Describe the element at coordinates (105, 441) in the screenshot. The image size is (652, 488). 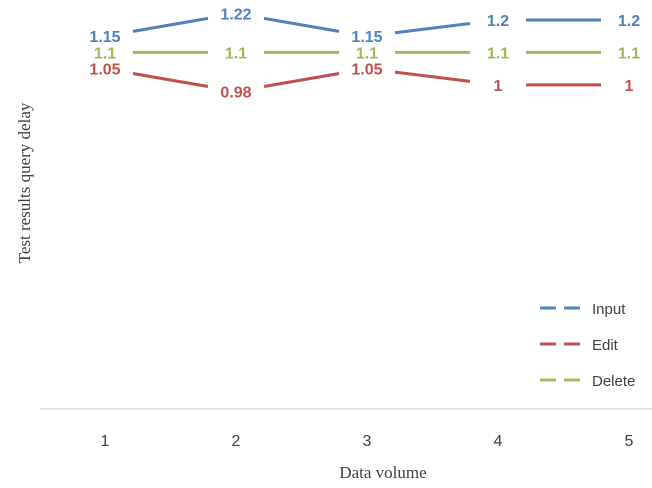
I see `x-tick-label: 1` at that location.